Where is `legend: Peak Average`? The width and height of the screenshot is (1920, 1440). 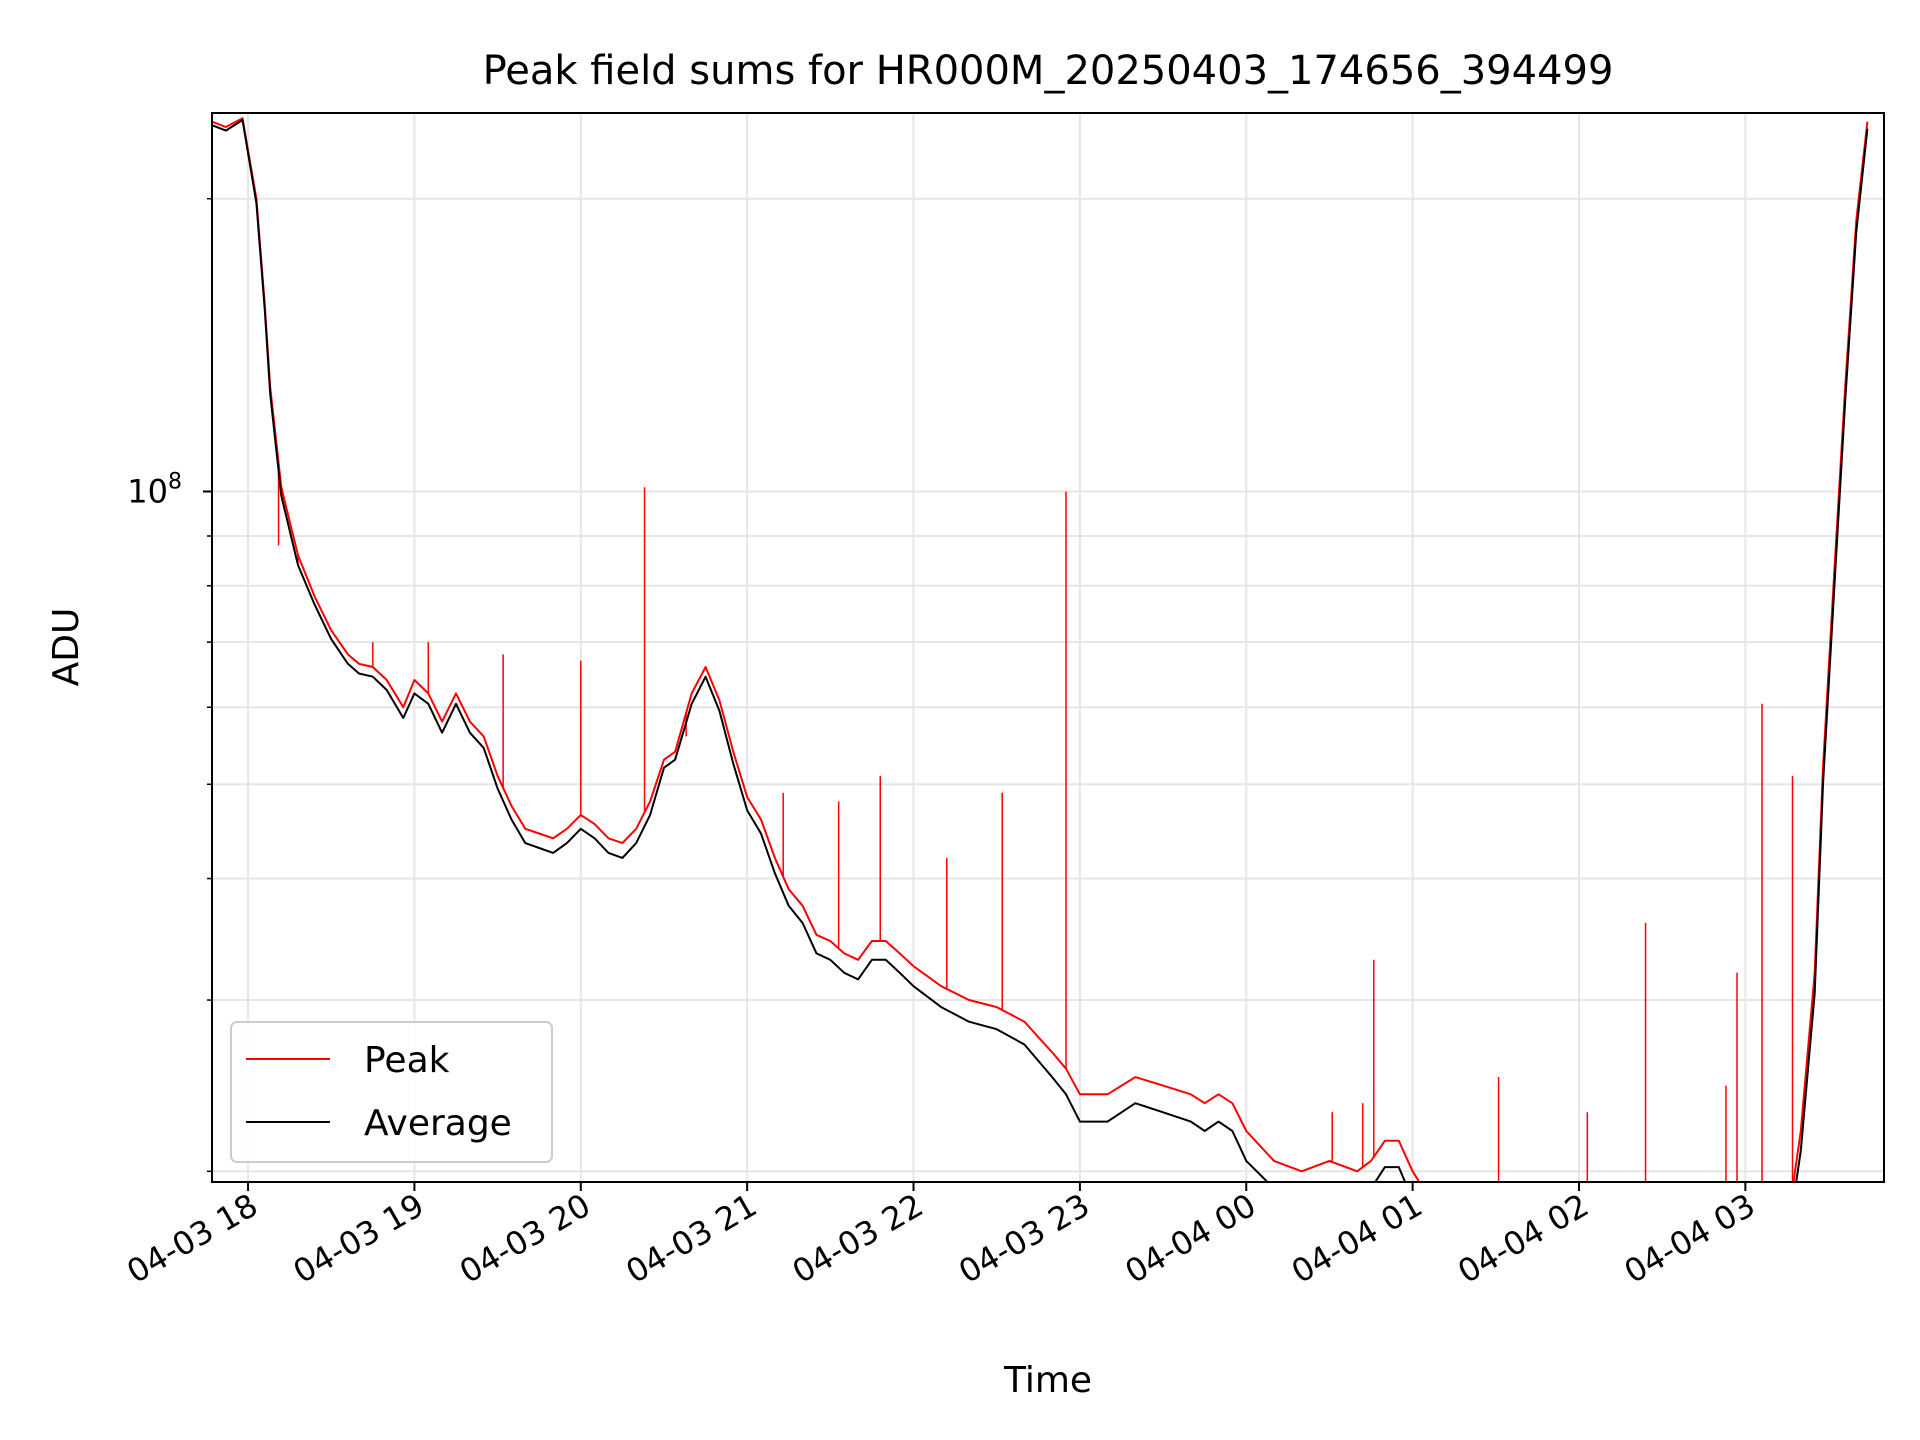
legend: Peak Average is located at coordinates (391, 1092).